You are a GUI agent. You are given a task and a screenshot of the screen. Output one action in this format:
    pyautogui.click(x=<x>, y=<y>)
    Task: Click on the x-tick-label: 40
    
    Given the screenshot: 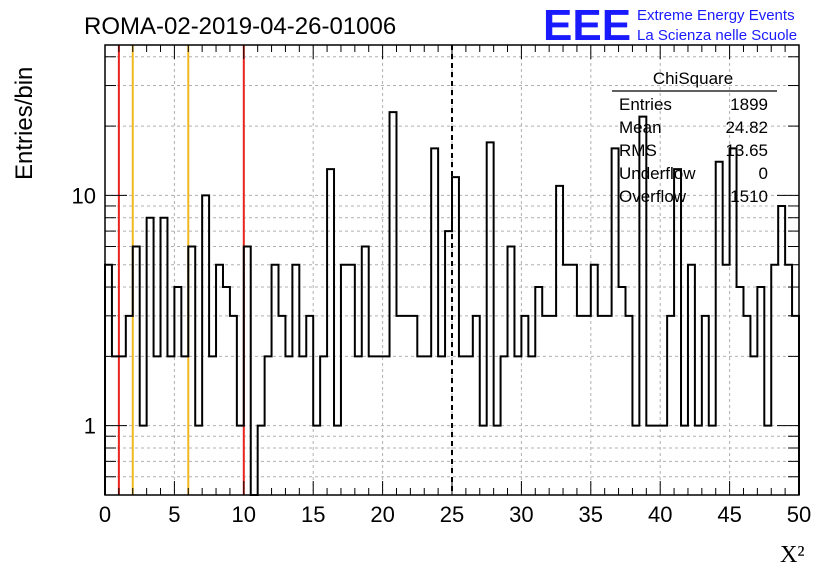 What is the action you would take?
    pyautogui.click(x=660, y=514)
    